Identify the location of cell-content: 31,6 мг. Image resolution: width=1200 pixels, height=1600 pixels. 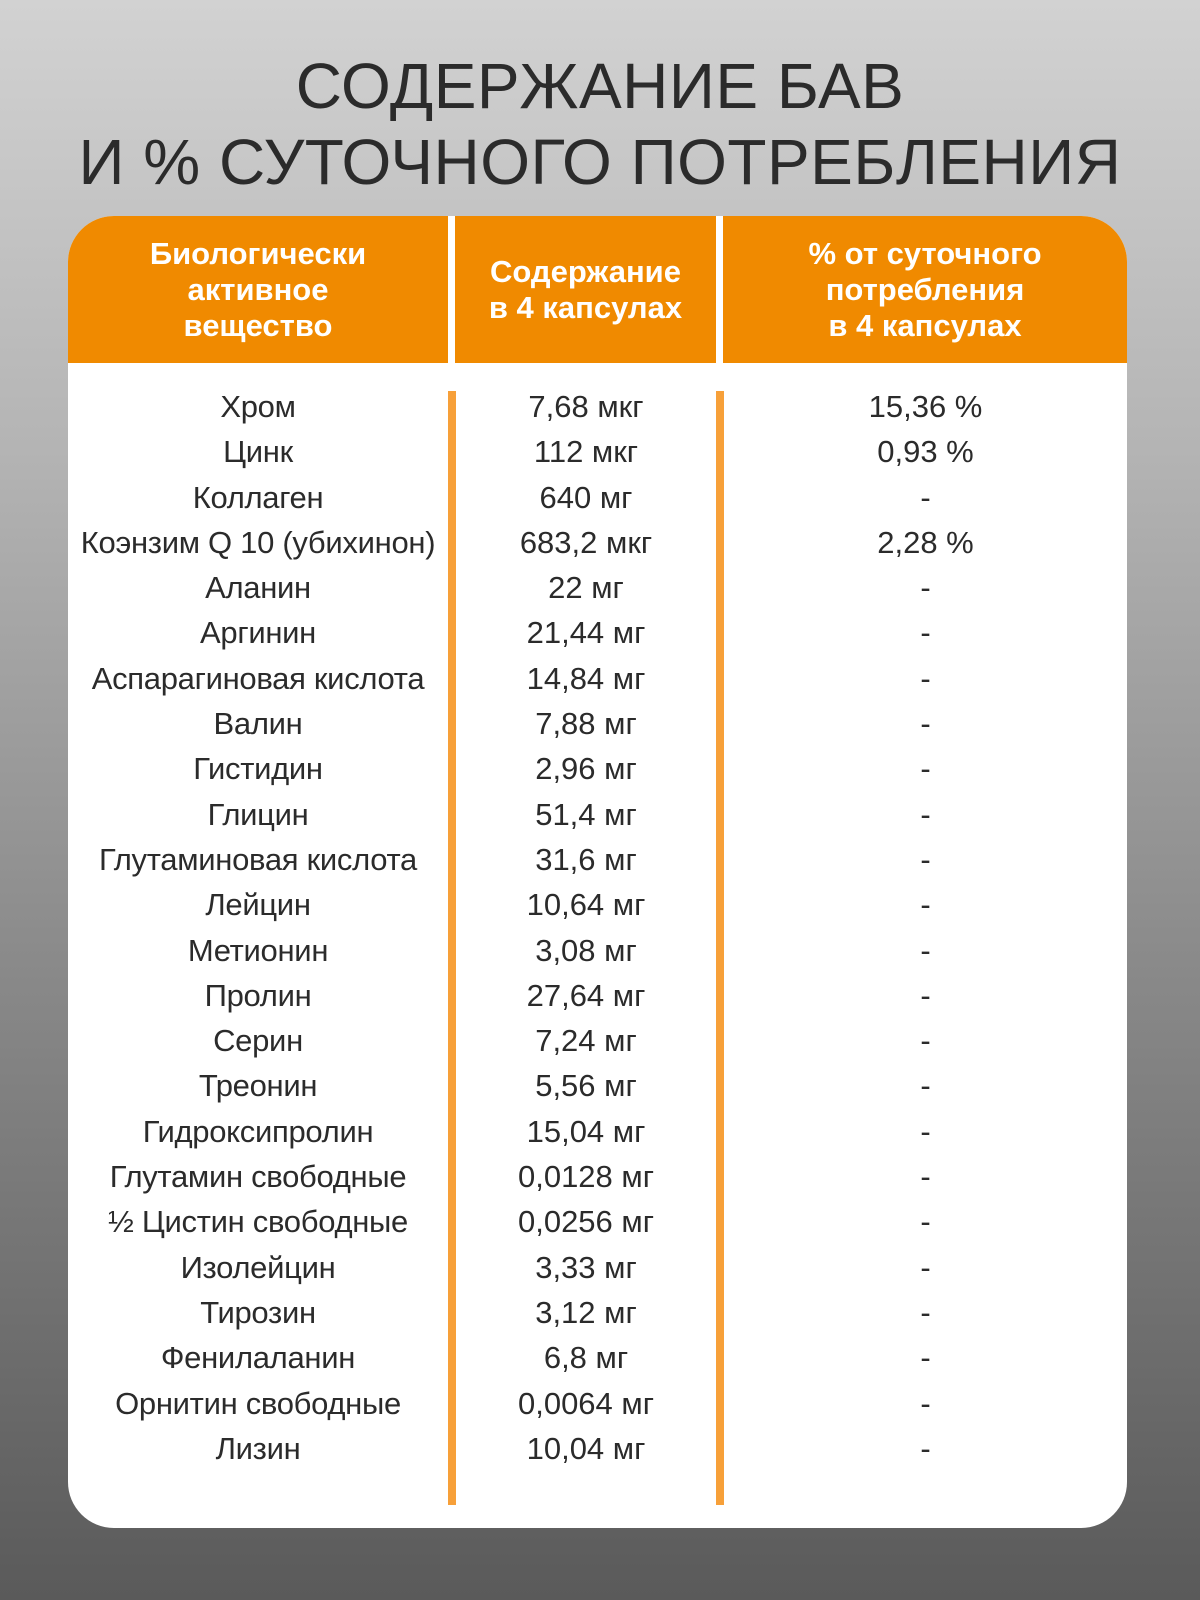
(586, 859).